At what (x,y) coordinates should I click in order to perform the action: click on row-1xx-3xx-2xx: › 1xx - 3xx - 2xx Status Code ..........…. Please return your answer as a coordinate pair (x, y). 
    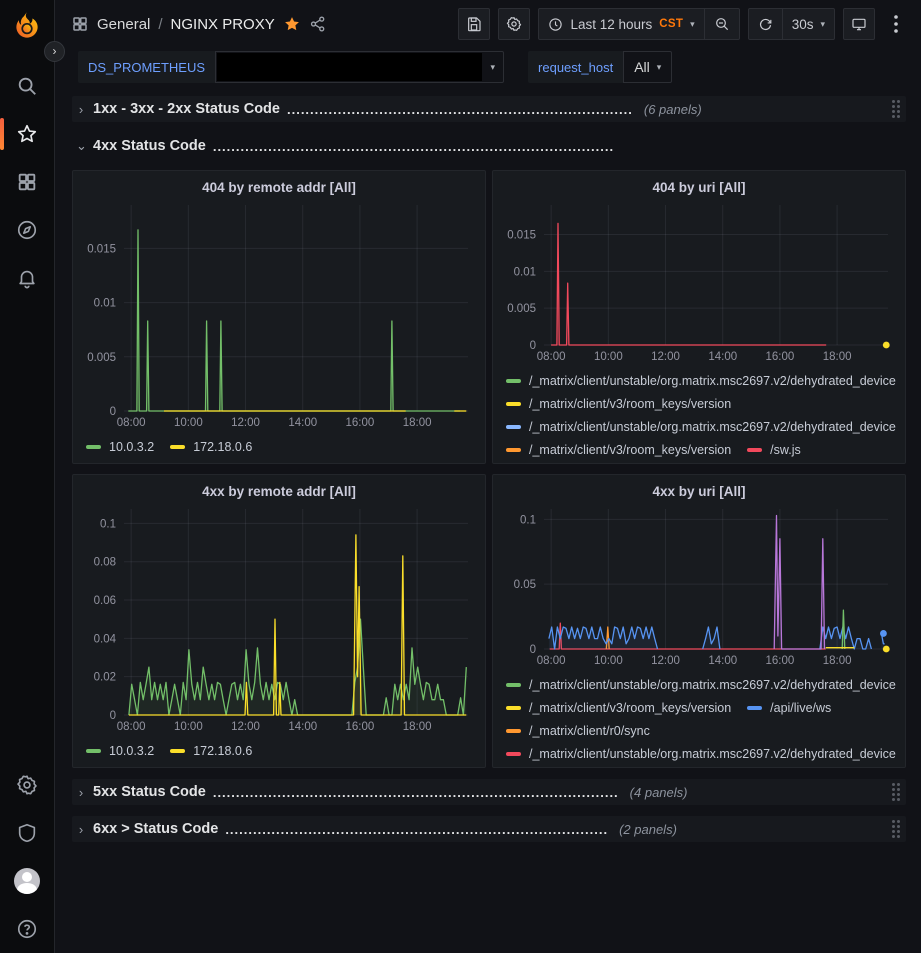
    Looking at the image, I should click on (489, 109).